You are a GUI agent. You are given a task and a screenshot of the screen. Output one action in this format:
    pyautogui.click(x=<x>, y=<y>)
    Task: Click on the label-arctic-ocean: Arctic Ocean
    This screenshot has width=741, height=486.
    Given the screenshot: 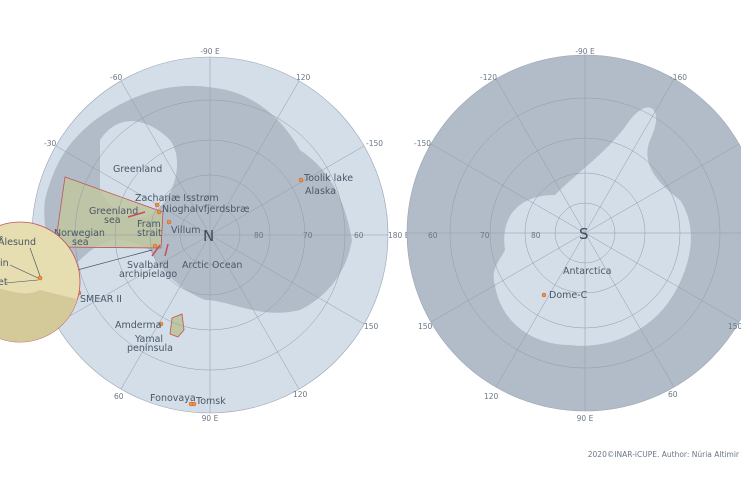 What is the action you would take?
    pyautogui.click(x=212, y=265)
    